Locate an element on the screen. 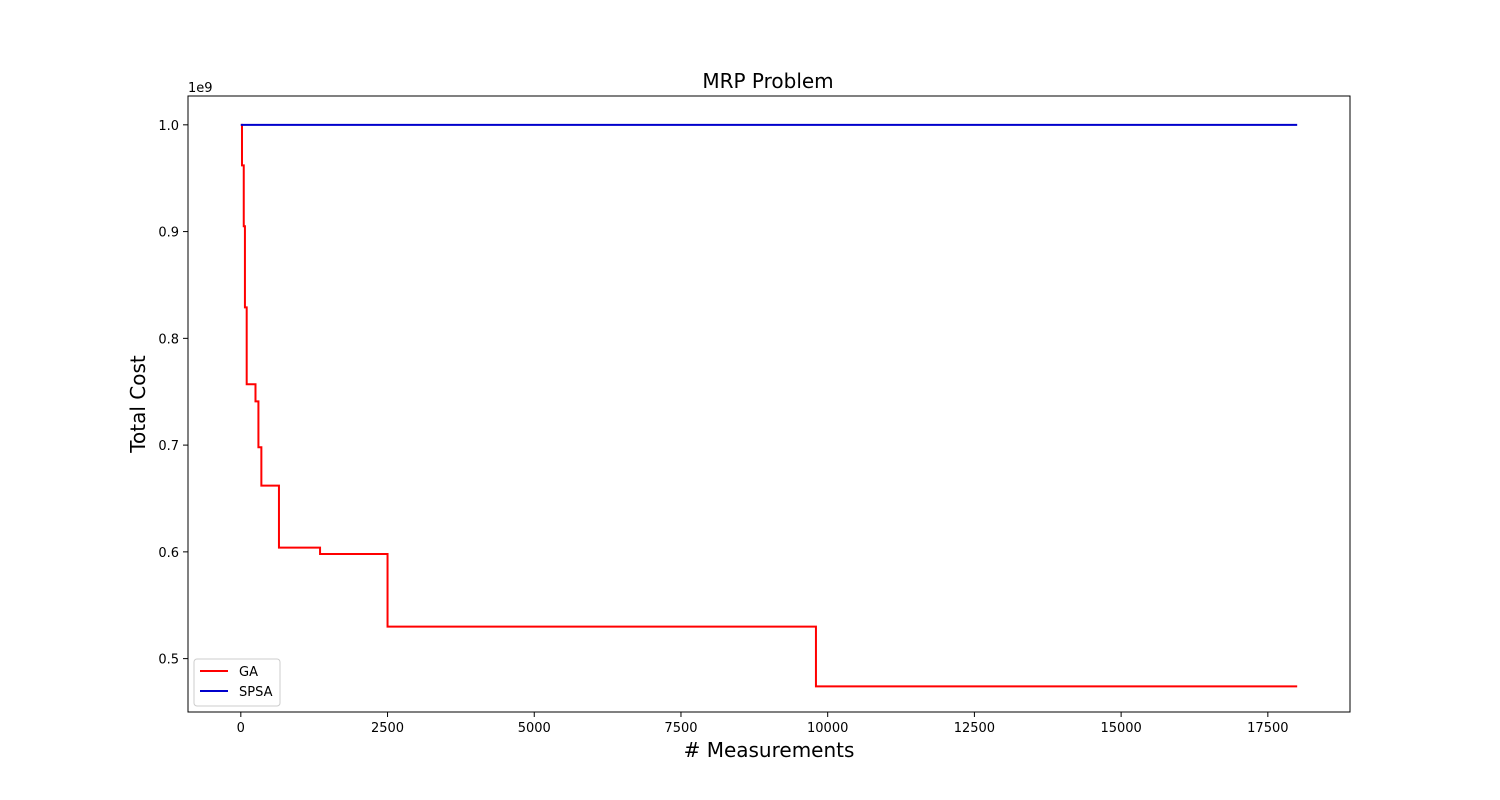  x-tick-label: 12500 is located at coordinates (974, 728).